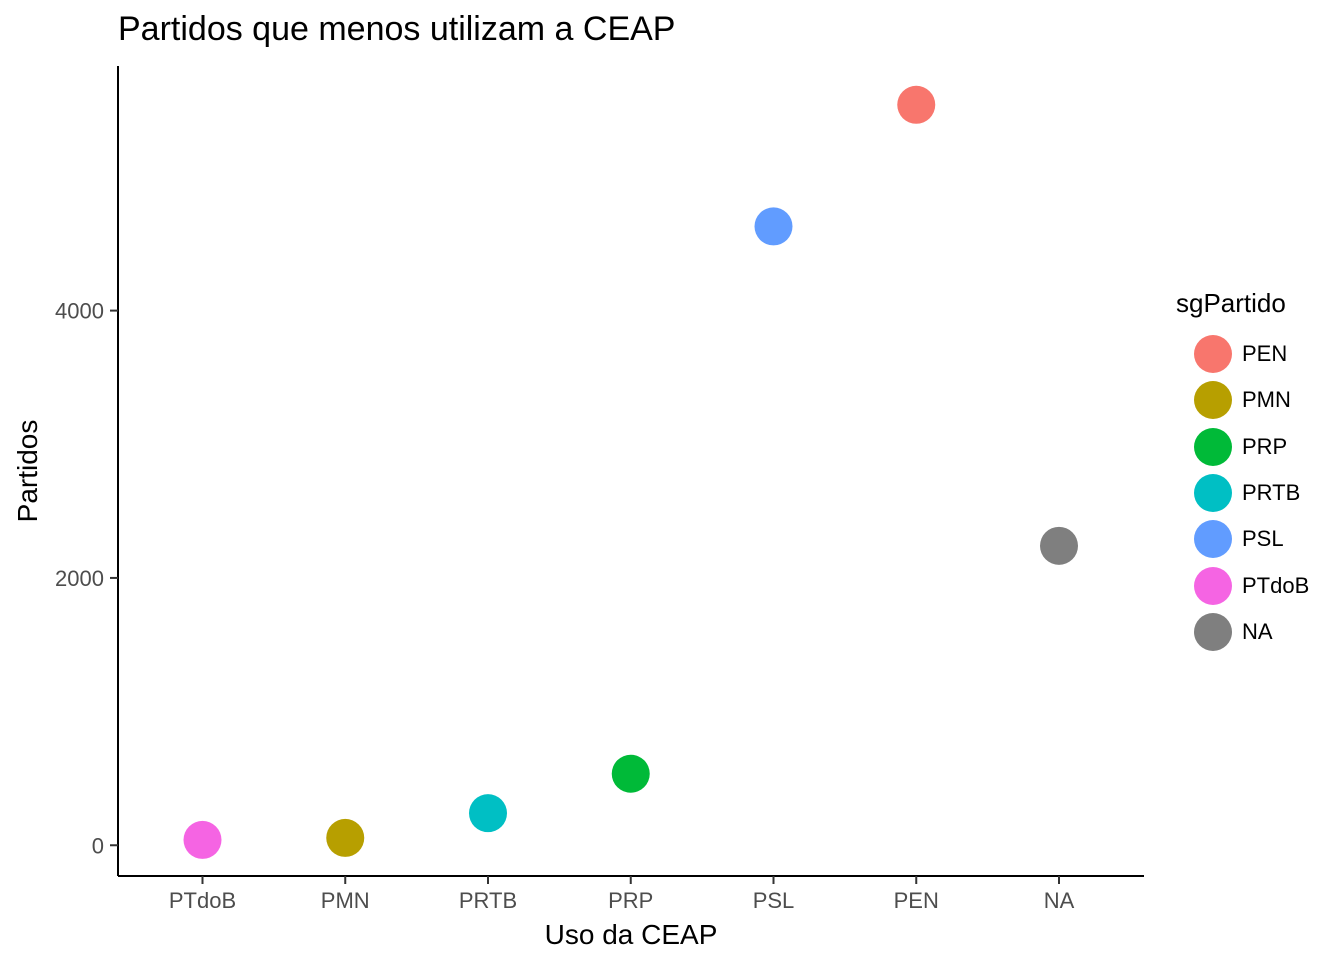 The image size is (1344, 960). What do you see at coordinates (1257, 631) in the screenshot?
I see `legend-label: NA` at bounding box center [1257, 631].